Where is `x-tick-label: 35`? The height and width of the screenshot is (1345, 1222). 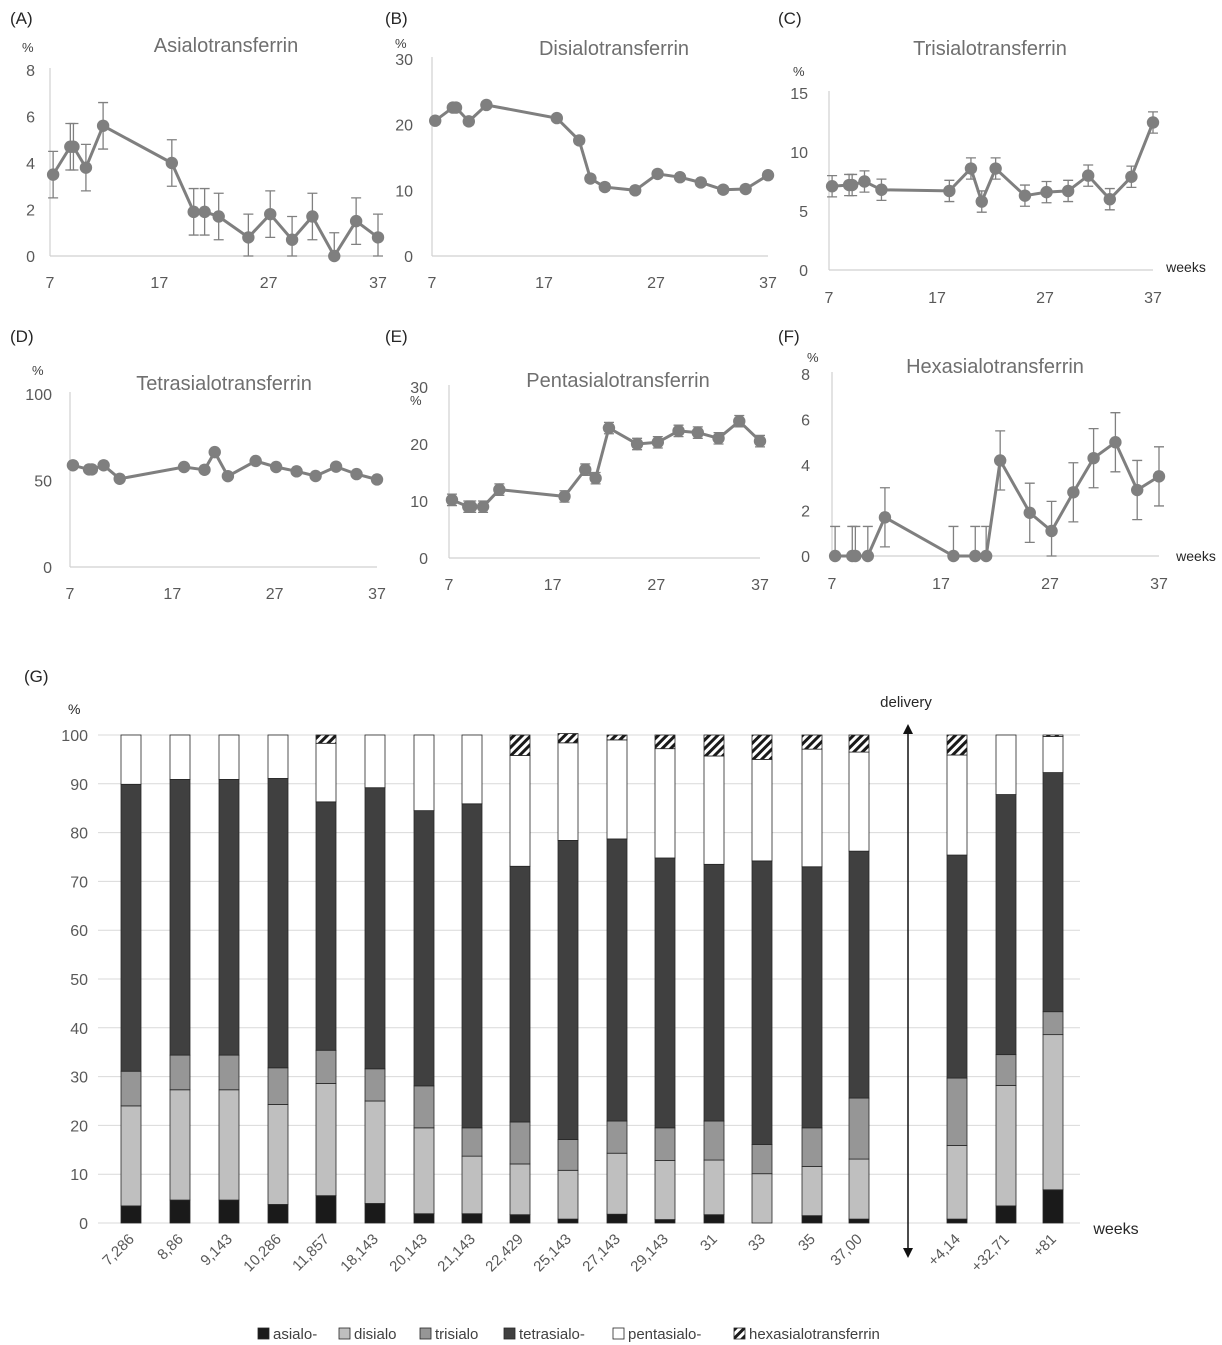 x-tick-label: 35 is located at coordinates (807, 1243).